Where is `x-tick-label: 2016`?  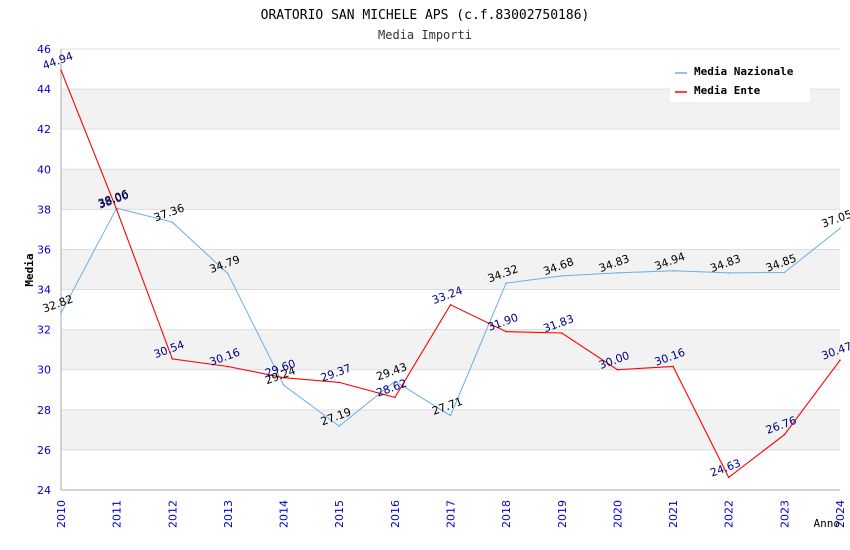 x-tick-label: 2016 is located at coordinates (395, 514).